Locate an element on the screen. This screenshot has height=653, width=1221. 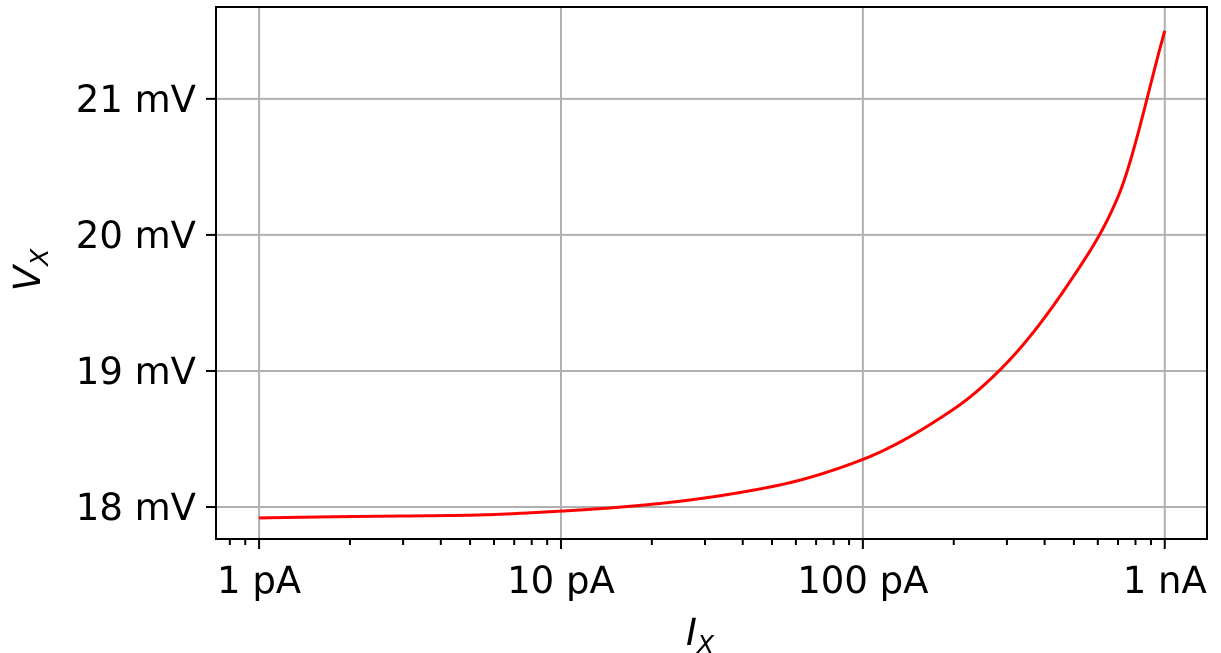
y-tick-label: 19 mV is located at coordinates (136, 371).